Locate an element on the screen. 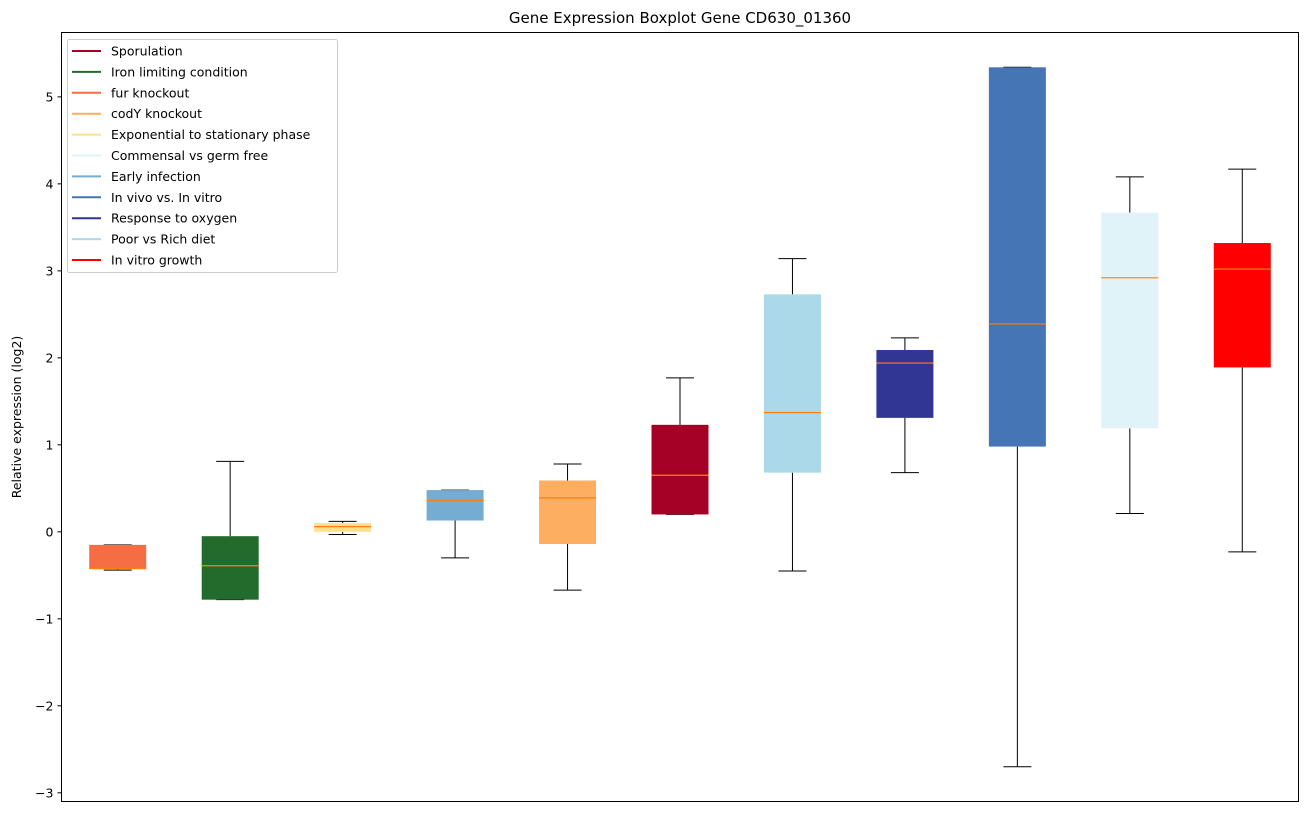 Image resolution: width=1309 pixels, height=816 pixels. legend-label: Commensal vs germ free is located at coordinates (189, 155).